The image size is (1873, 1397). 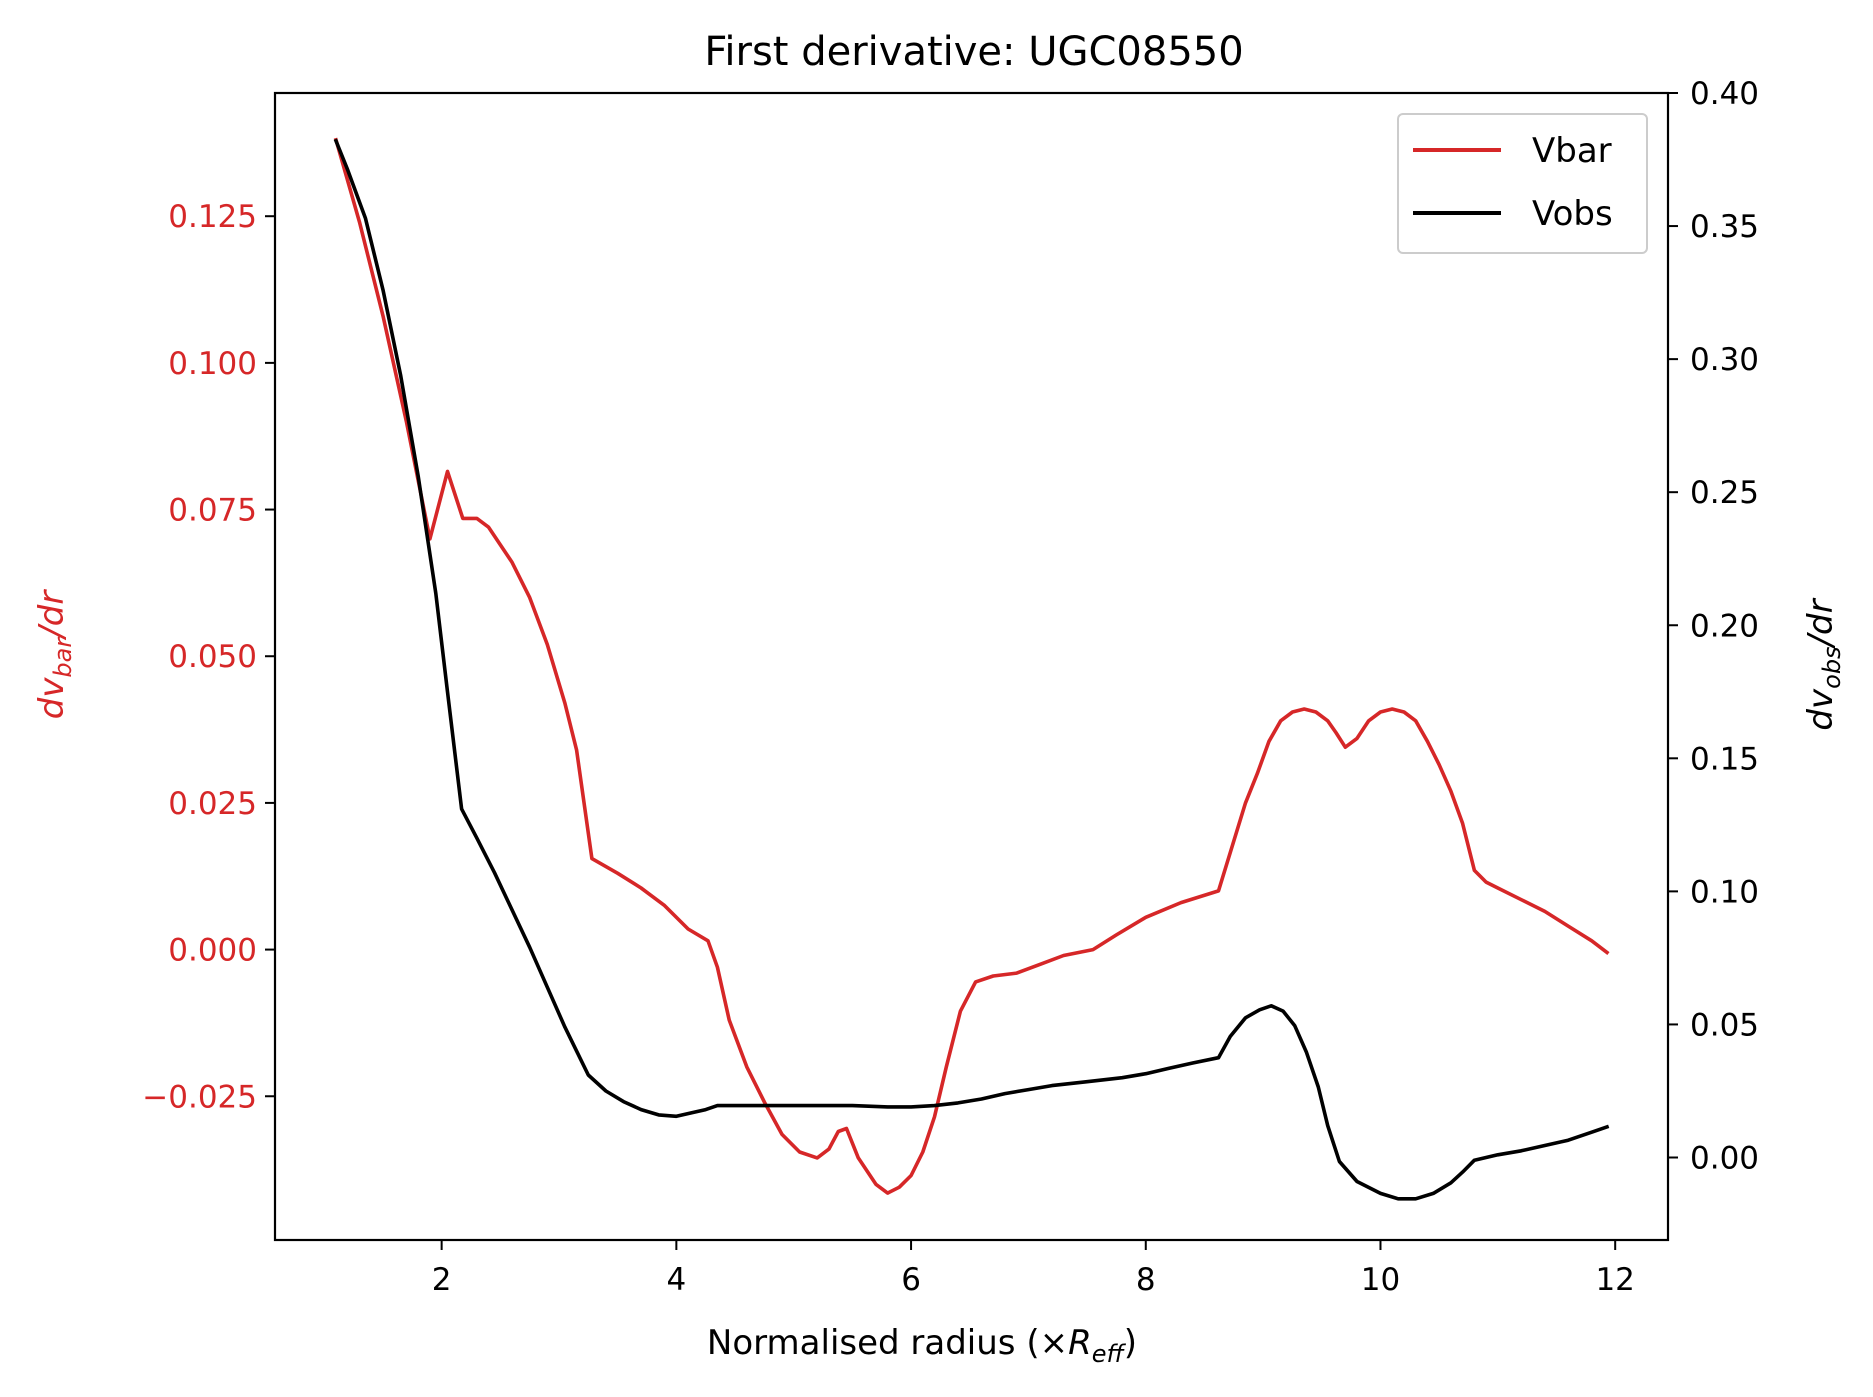 What do you see at coordinates (1724, 892) in the screenshot?
I see `y-right-tick-label: 0.10` at bounding box center [1724, 892].